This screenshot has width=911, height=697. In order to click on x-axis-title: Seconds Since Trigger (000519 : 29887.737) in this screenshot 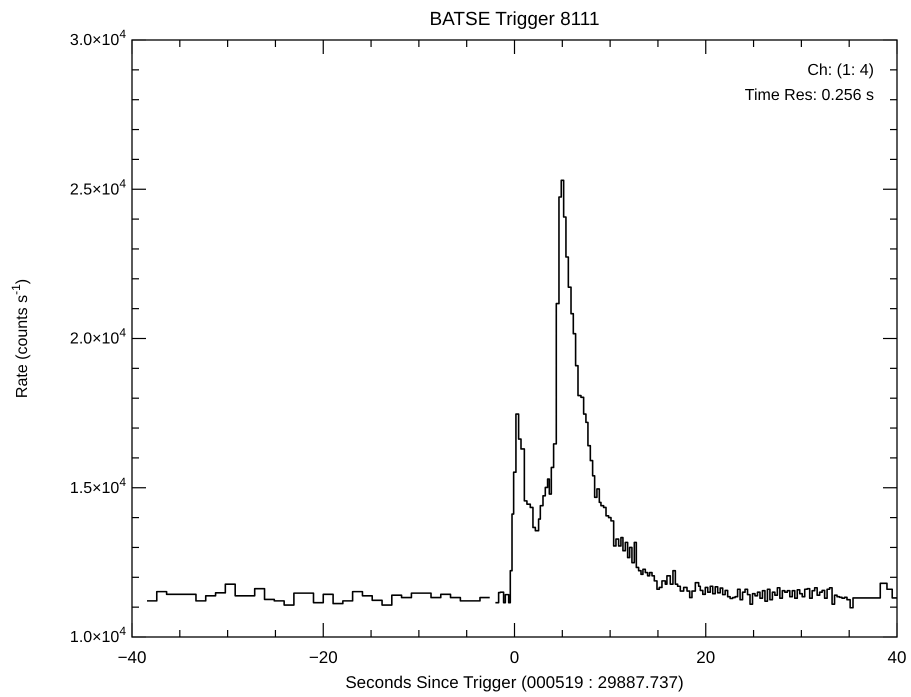, I will do `click(514, 682)`.